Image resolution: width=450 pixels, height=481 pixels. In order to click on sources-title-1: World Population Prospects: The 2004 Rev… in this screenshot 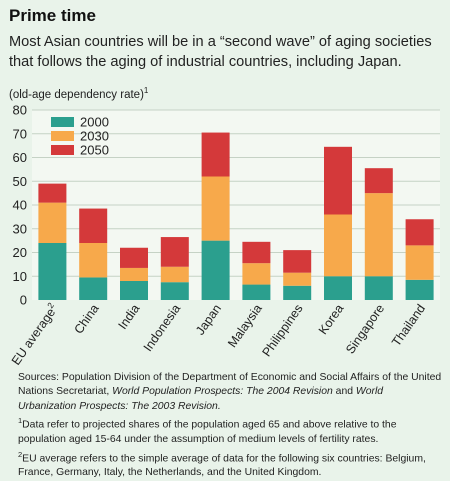, I will do `click(222, 392)`.